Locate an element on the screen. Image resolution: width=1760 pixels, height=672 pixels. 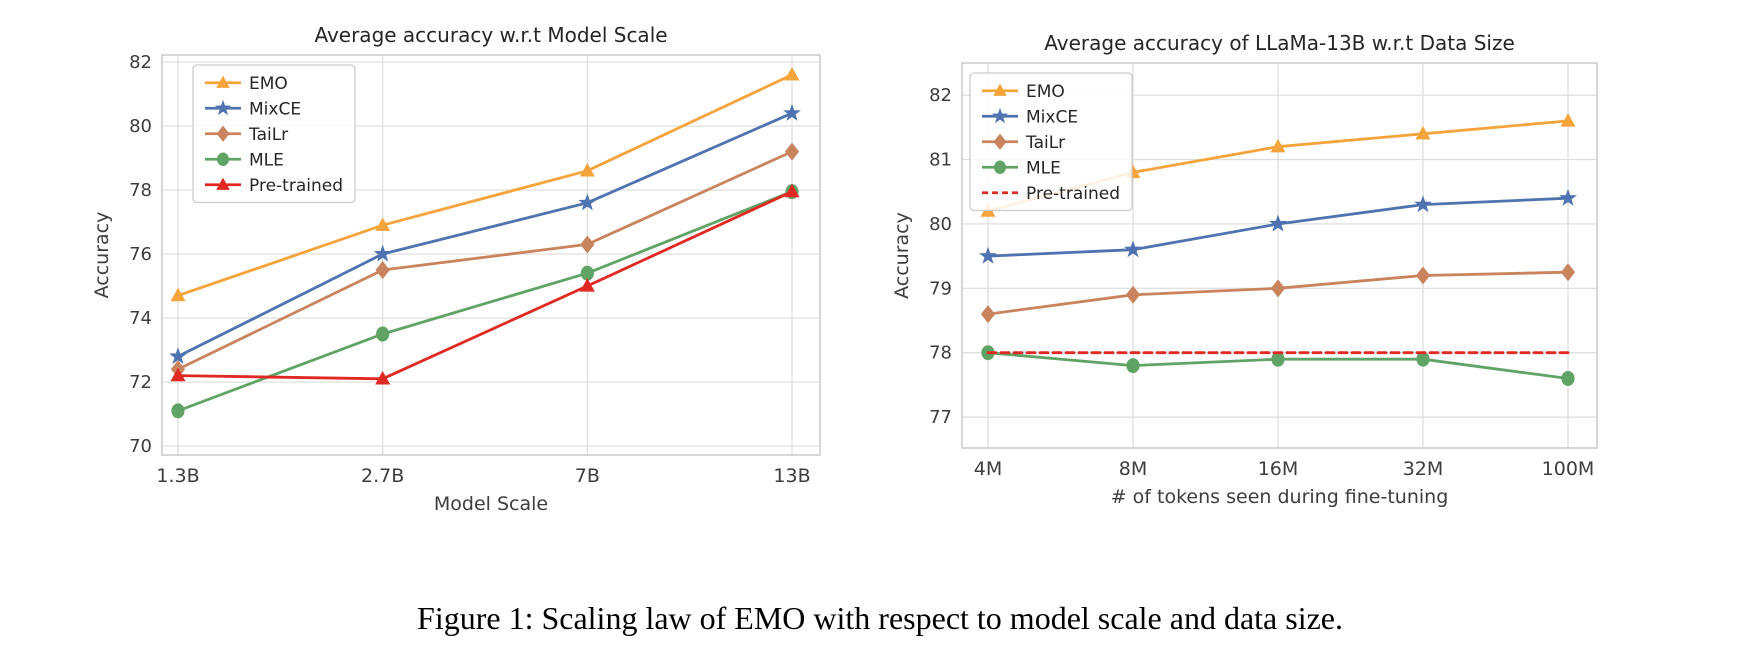
series-MLE is located at coordinates (485, 301).